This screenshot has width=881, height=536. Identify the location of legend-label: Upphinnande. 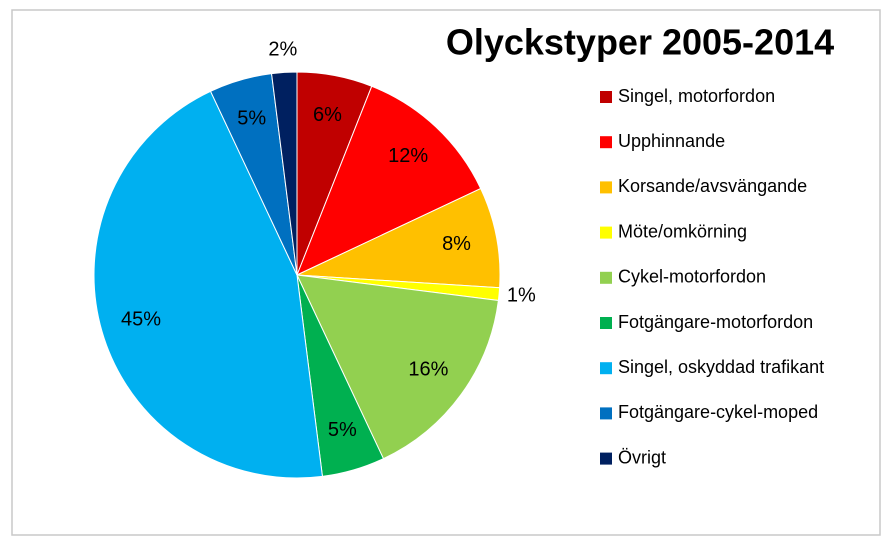
(671, 141).